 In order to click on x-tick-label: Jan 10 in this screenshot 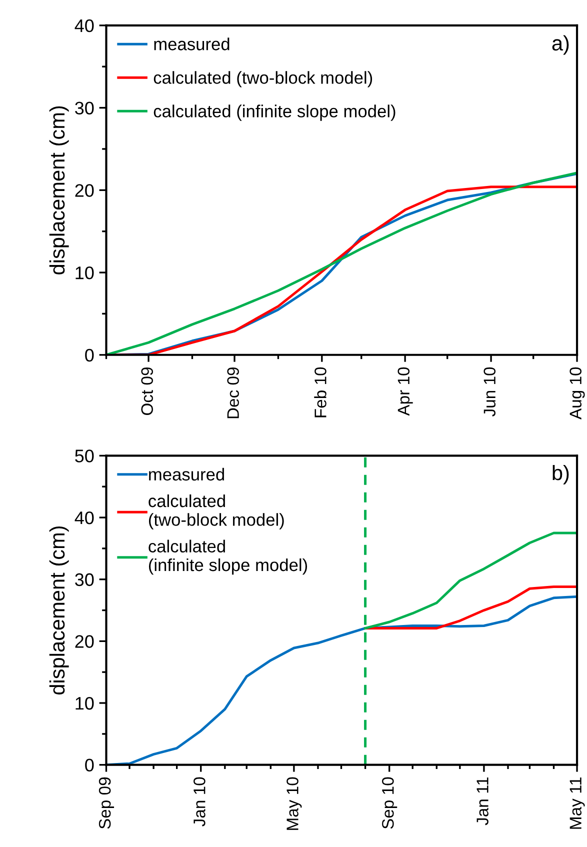, I will do `click(200, 801)`.